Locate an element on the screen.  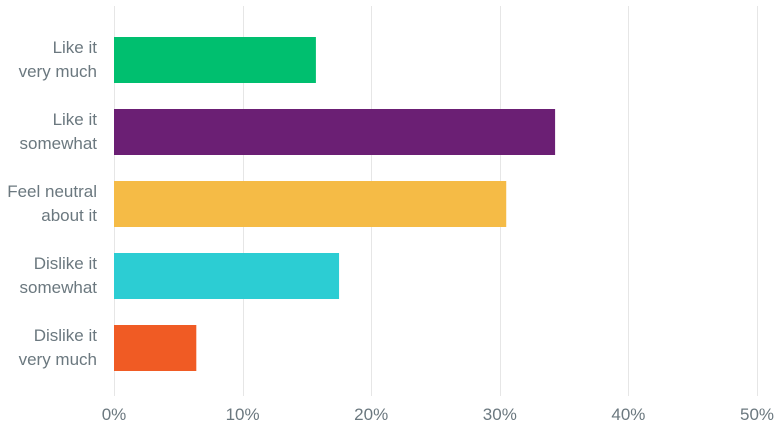
category-label: Like it very much is located at coordinates (58, 59).